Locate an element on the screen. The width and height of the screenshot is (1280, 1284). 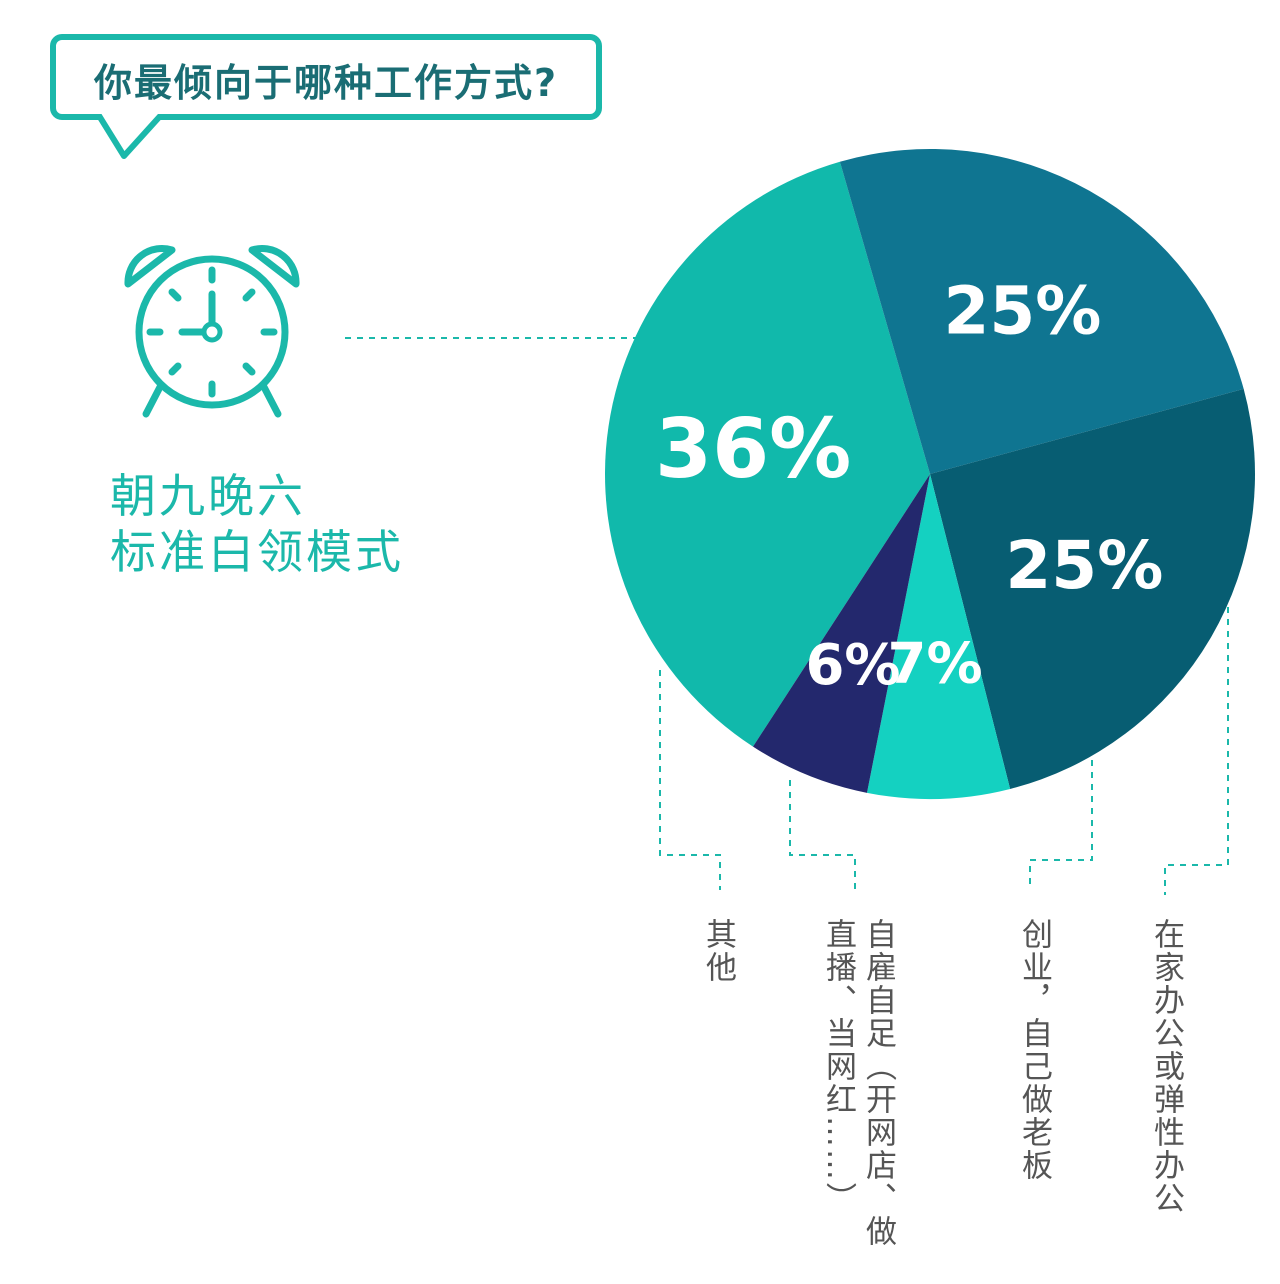
mode-label: 朝九晚六 标准白领模式 is located at coordinates (257, 524).